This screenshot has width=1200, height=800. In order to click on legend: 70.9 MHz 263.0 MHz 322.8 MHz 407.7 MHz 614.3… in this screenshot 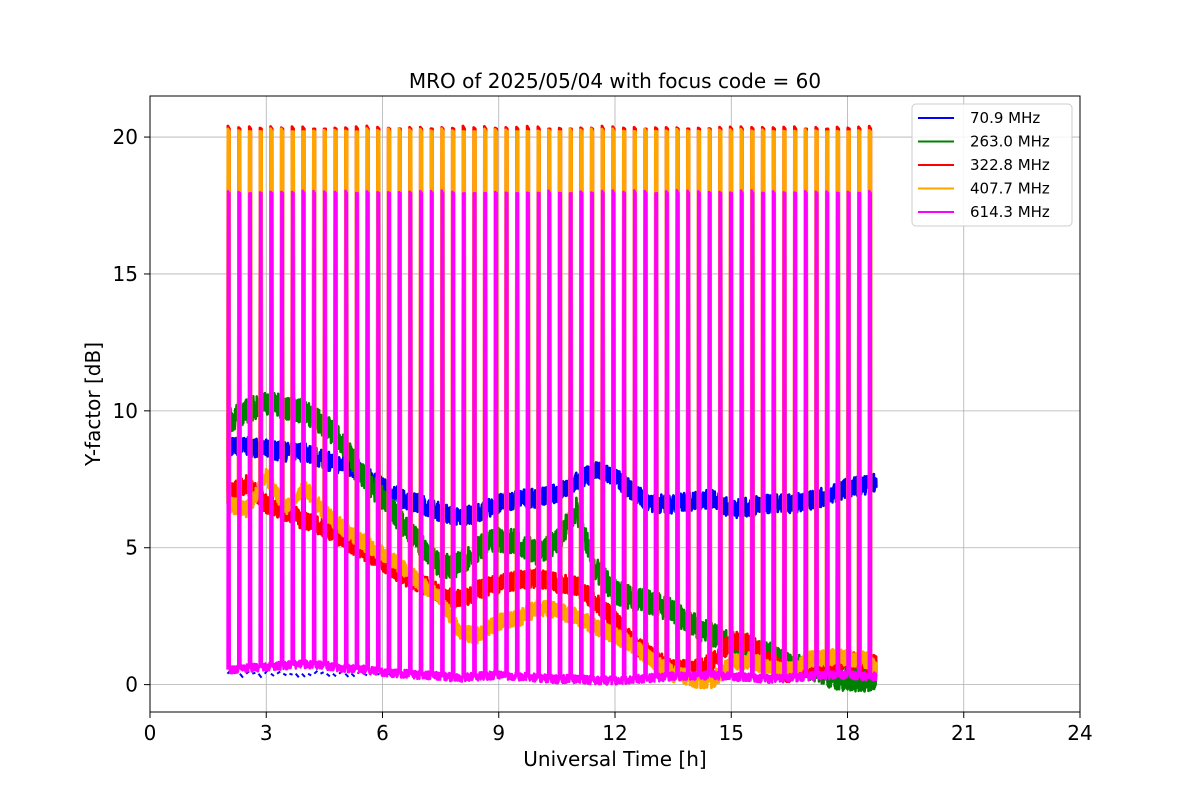, I will do `click(992, 165)`.